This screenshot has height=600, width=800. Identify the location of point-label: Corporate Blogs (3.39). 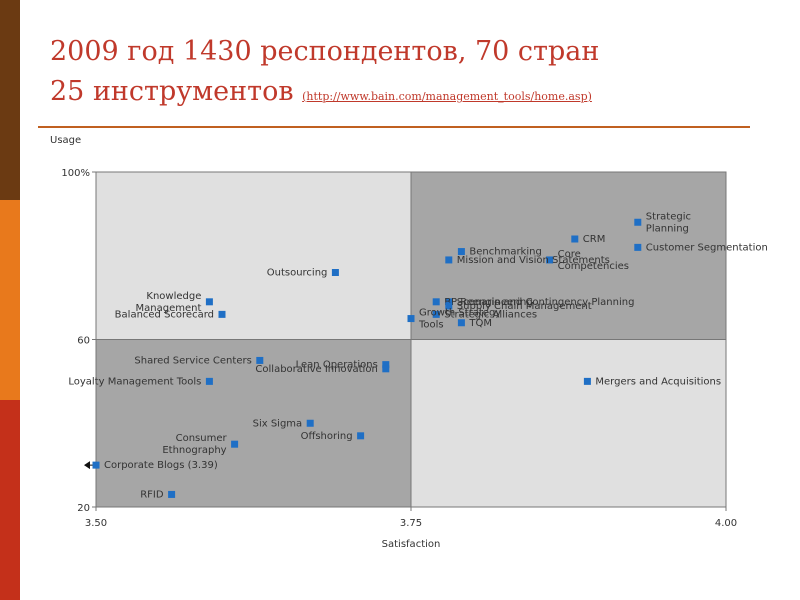
(161, 465).